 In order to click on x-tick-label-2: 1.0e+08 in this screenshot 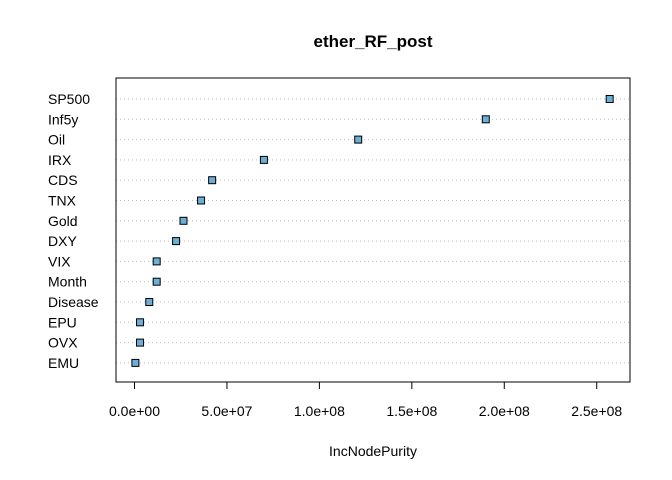, I will do `click(319, 411)`.